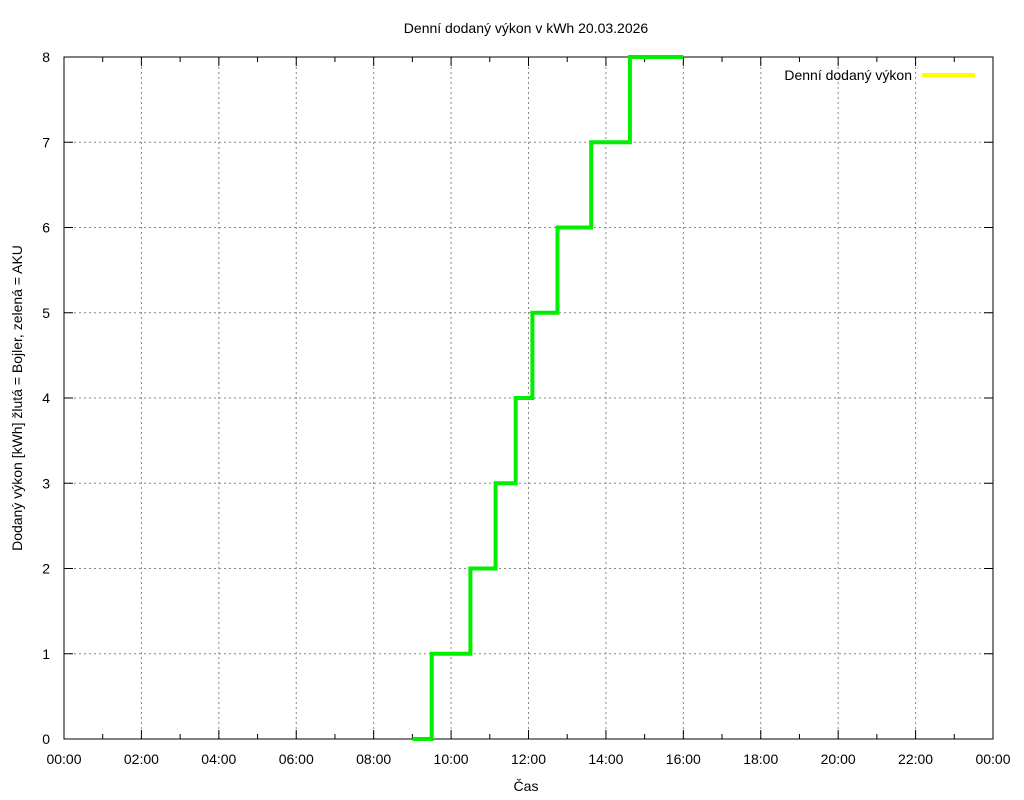 The image size is (1024, 800). What do you see at coordinates (526, 786) in the screenshot?
I see `x-axis-label: Čas` at bounding box center [526, 786].